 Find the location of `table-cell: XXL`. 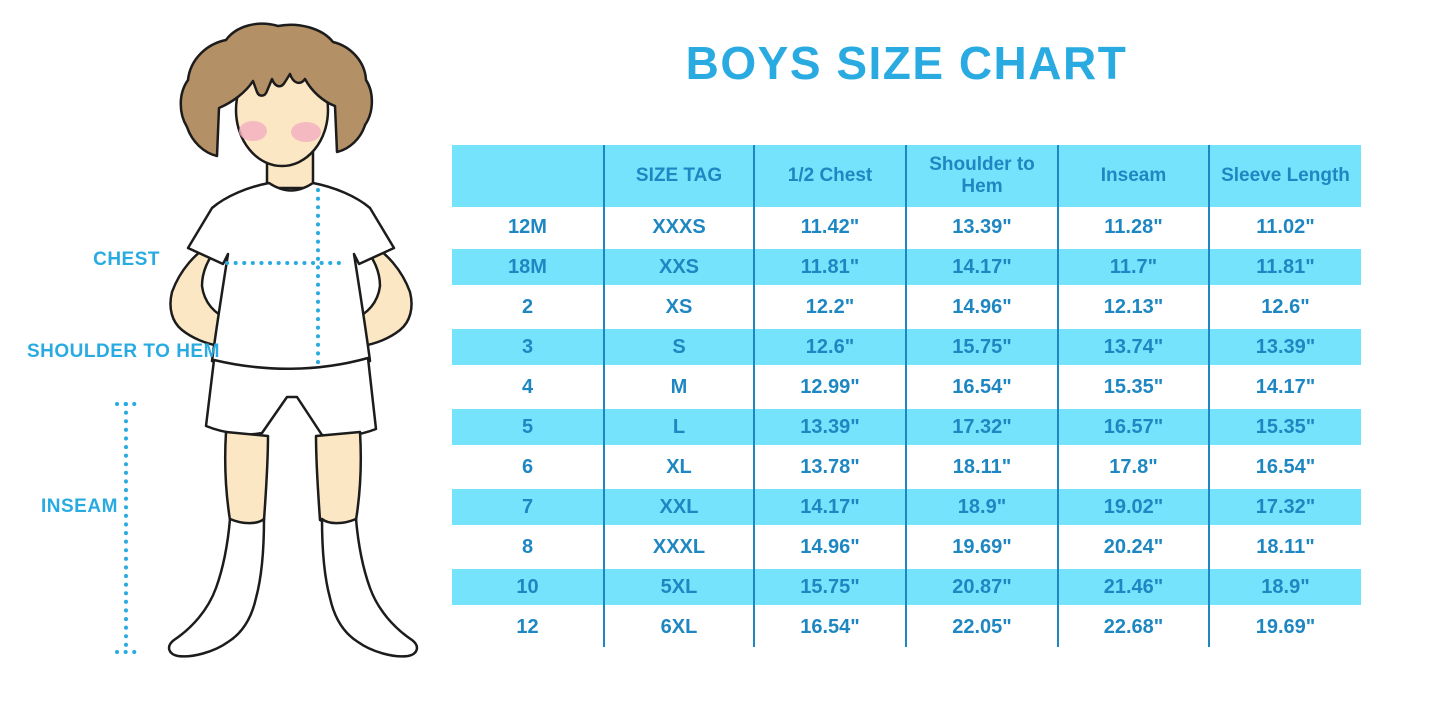

table-cell: XXL is located at coordinates (678, 507).